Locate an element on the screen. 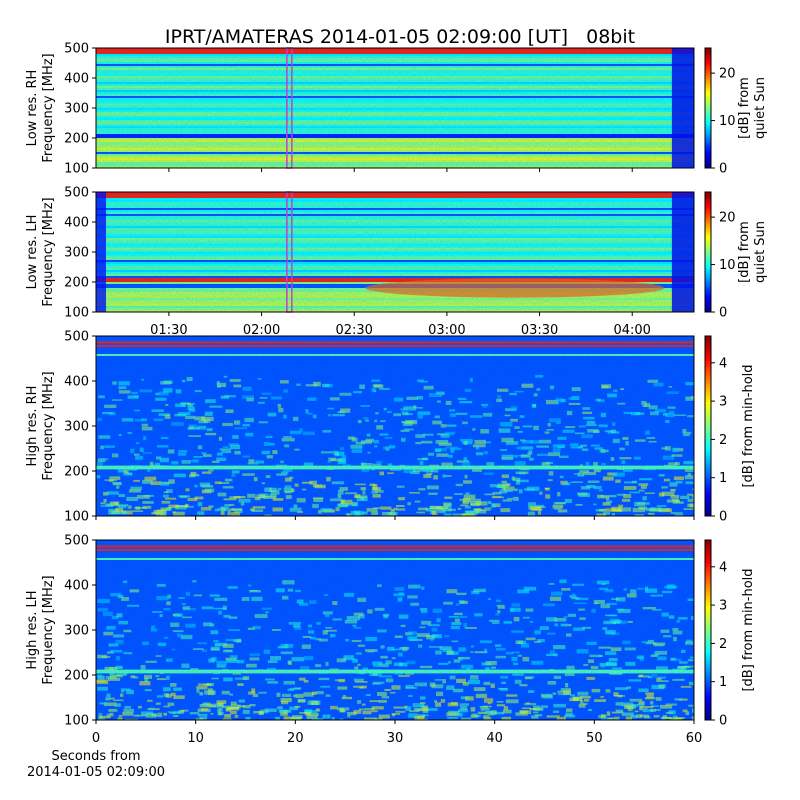  x-tick-label: 20 is located at coordinates (295, 738).